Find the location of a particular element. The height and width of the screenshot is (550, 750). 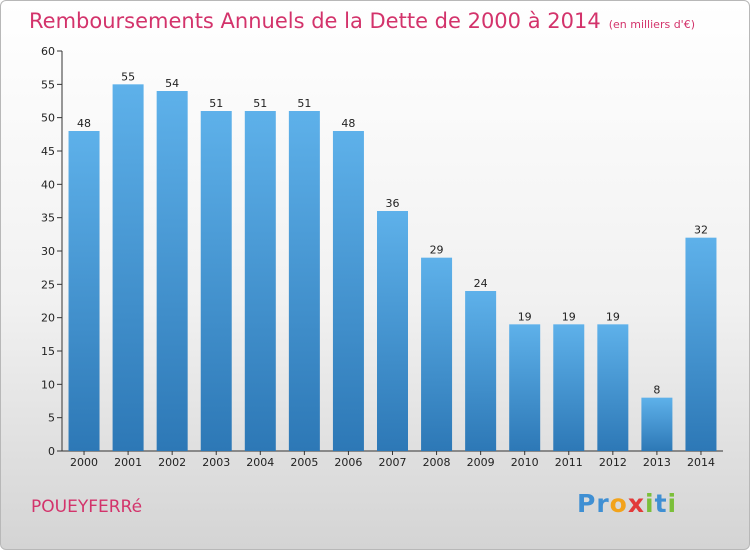

data-label-2008: 29 is located at coordinates (437, 250).